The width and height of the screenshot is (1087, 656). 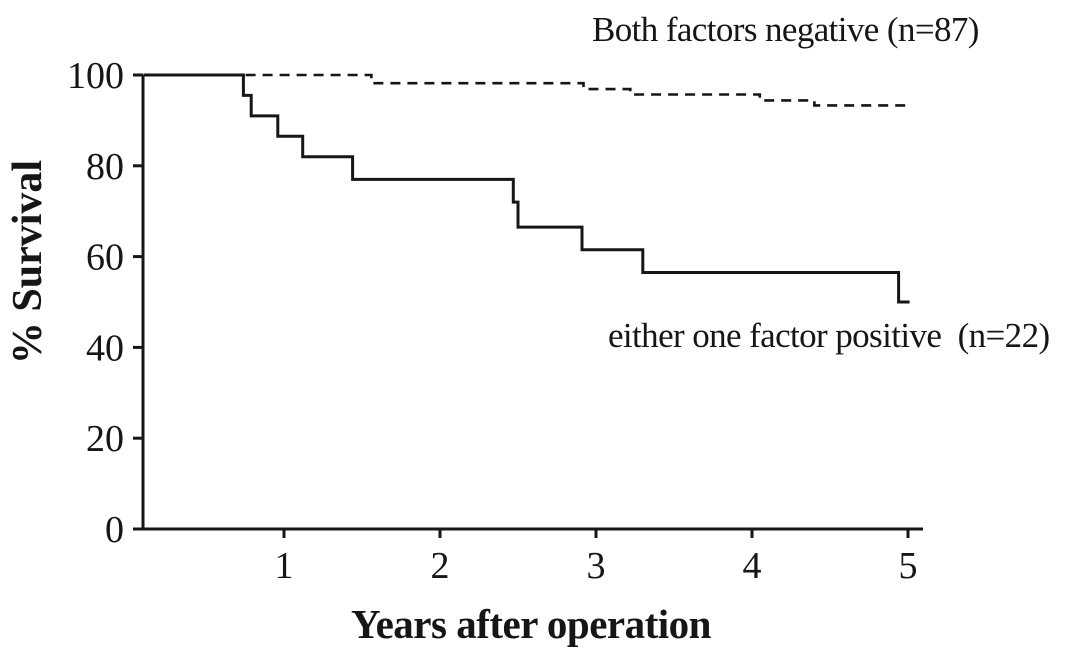 What do you see at coordinates (525, 90) in the screenshot?
I see `km-curve-dashed-negative` at bounding box center [525, 90].